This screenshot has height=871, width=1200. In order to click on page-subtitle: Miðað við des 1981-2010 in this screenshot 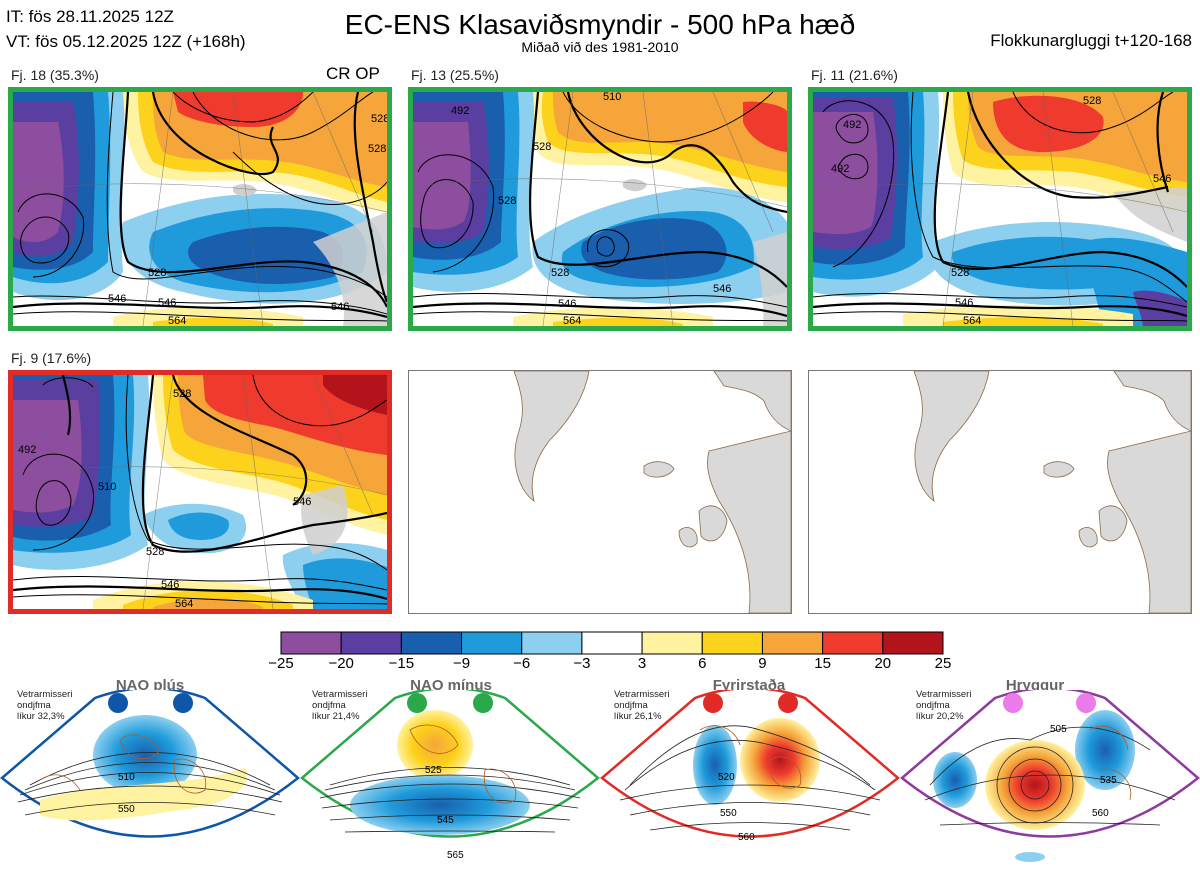, I will do `click(600, 47)`.